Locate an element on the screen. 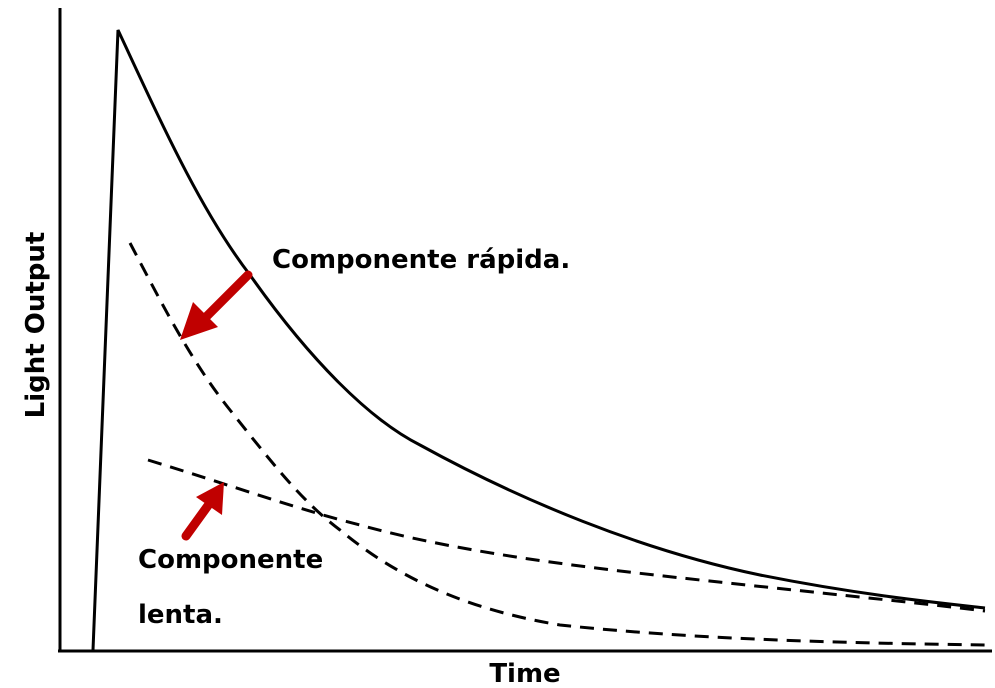  annotation-fast: Componente rápida. is located at coordinates (421, 260).